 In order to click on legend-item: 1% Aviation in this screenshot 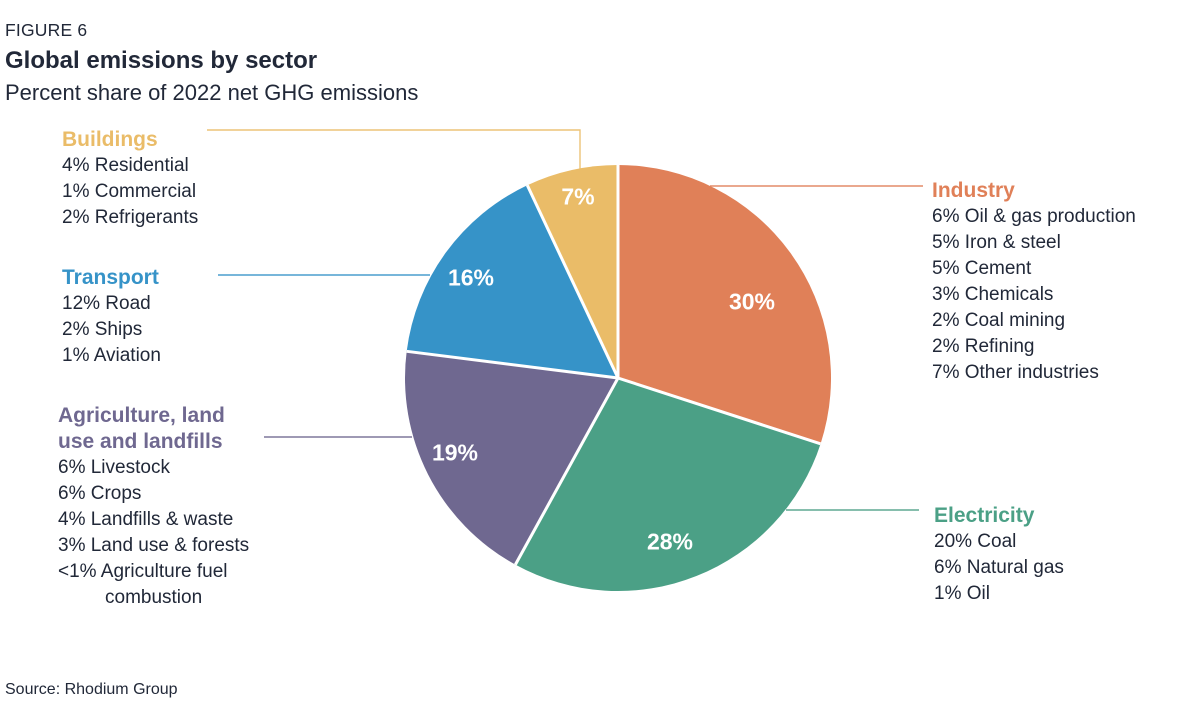, I will do `click(111, 355)`.